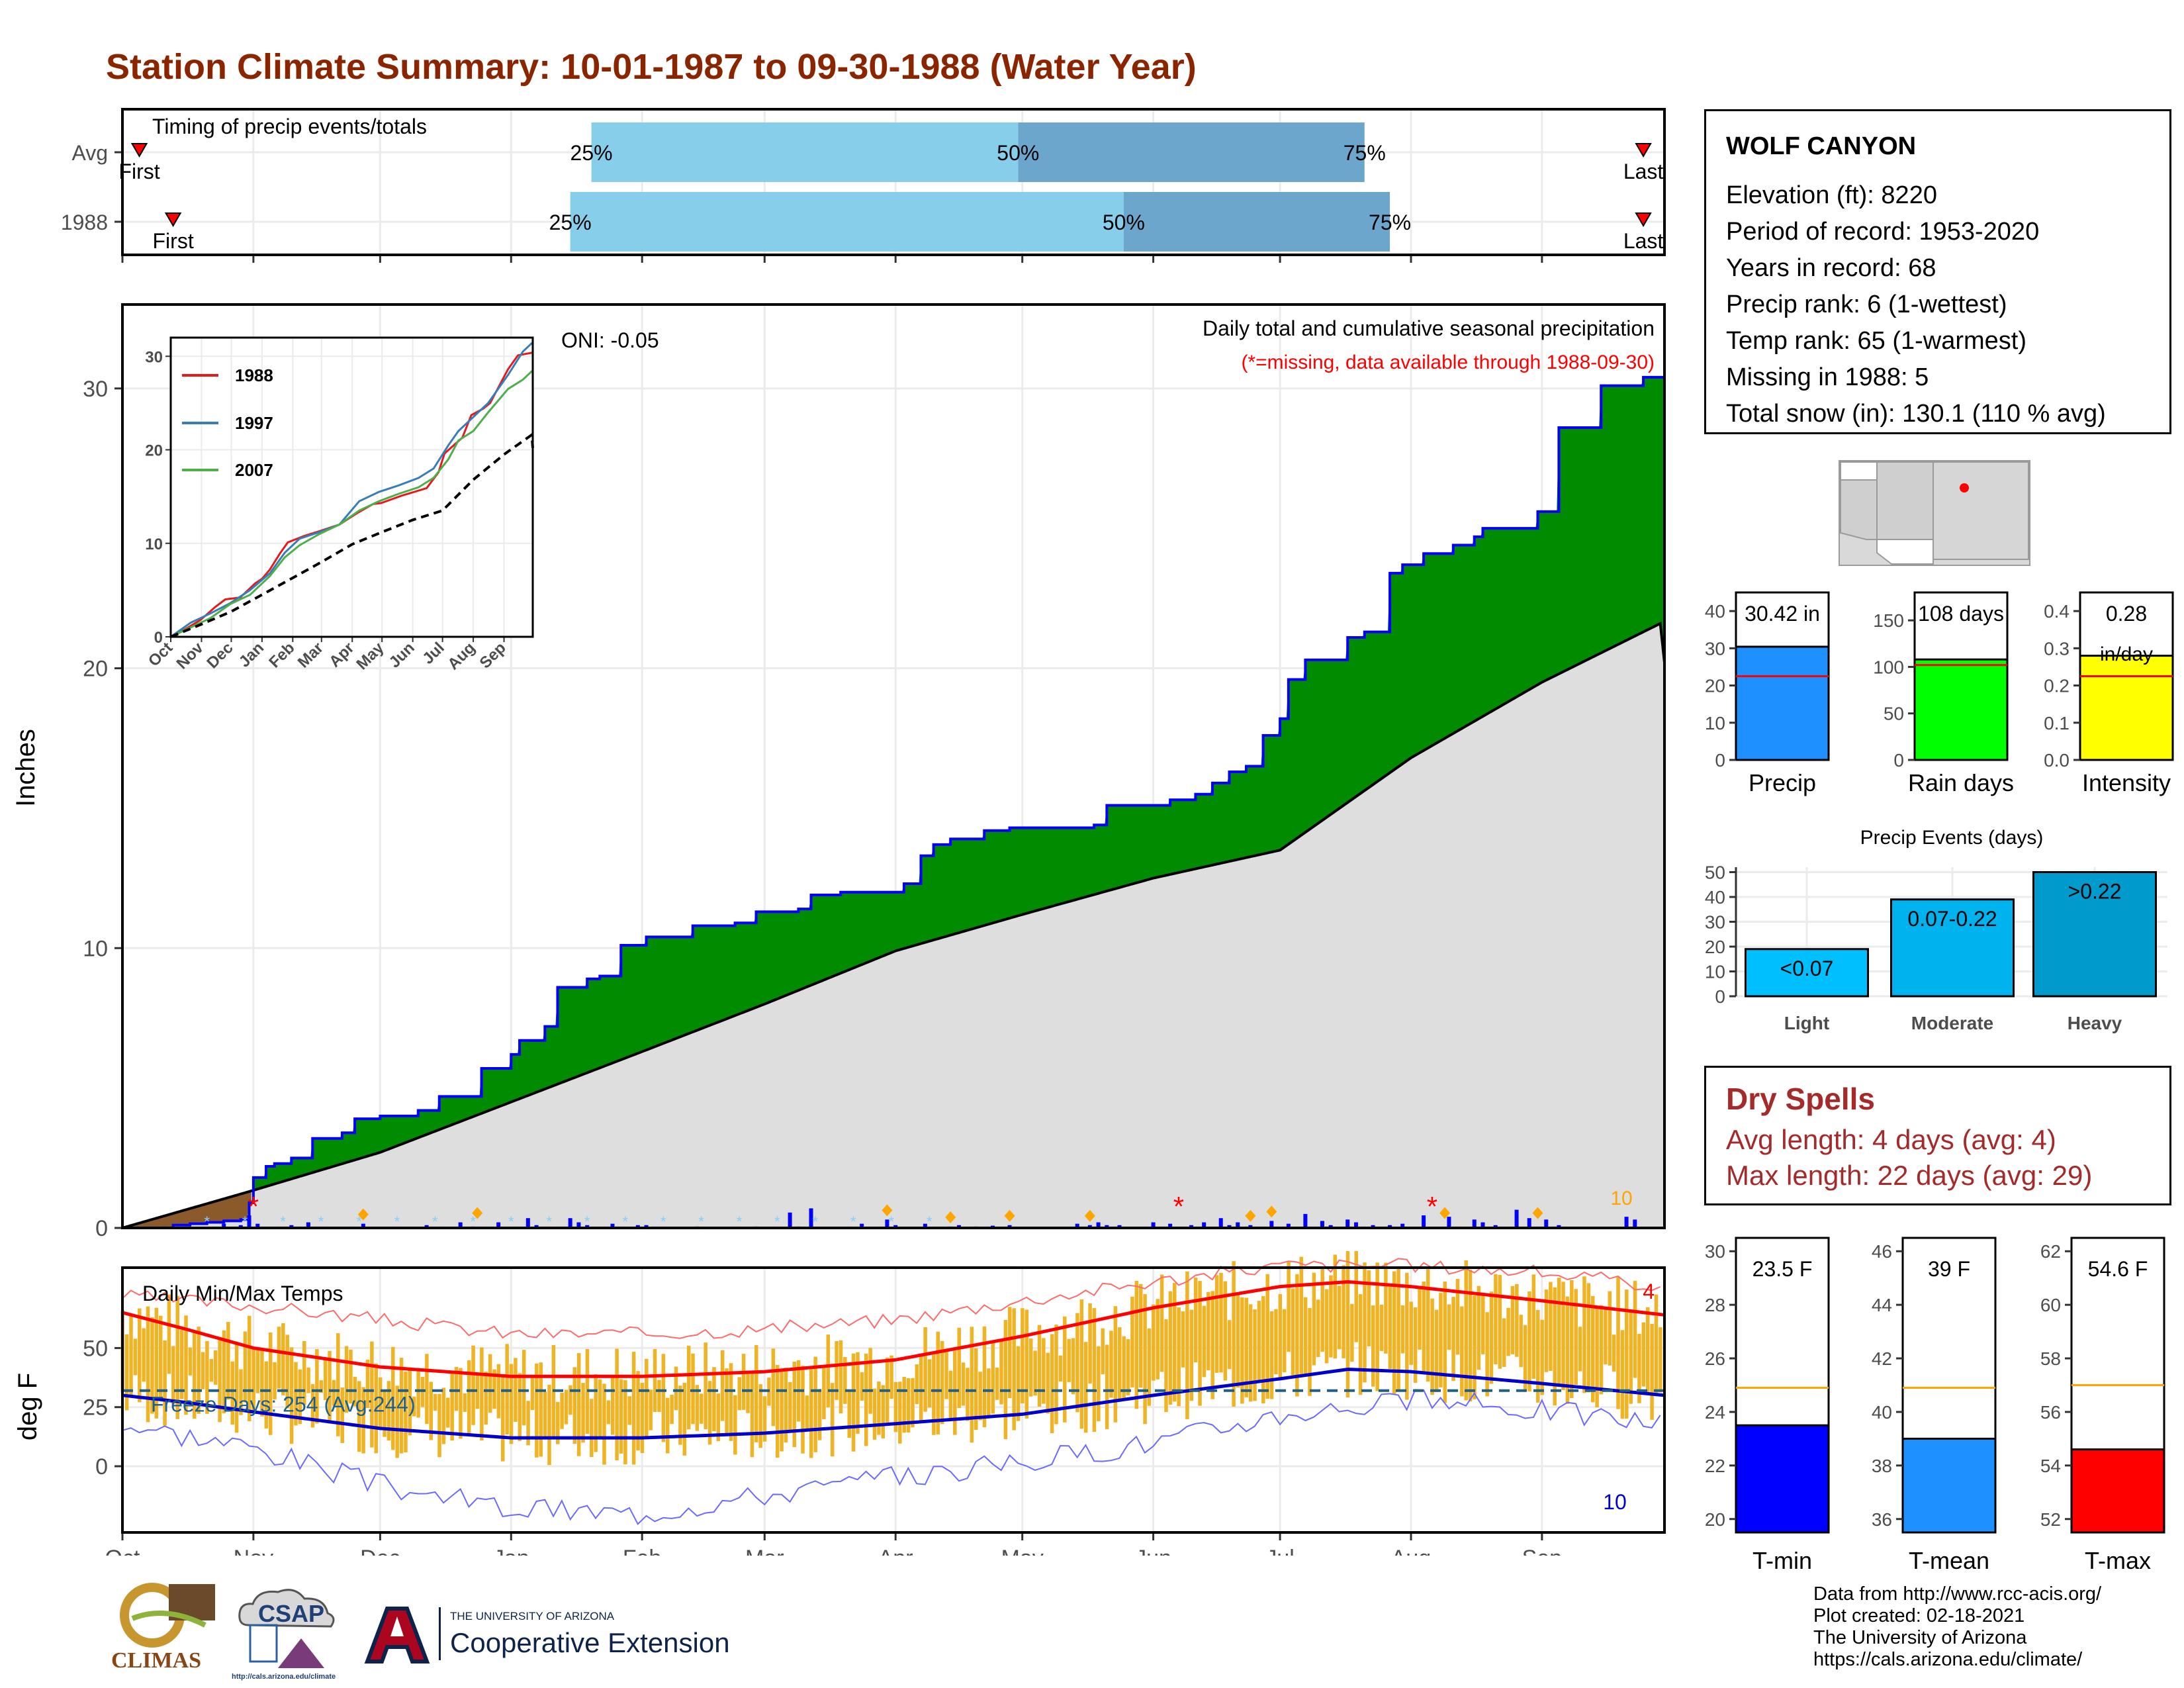 This screenshot has height=1688, width=2184. I want to click on timing-first-label: First, so click(173, 241).